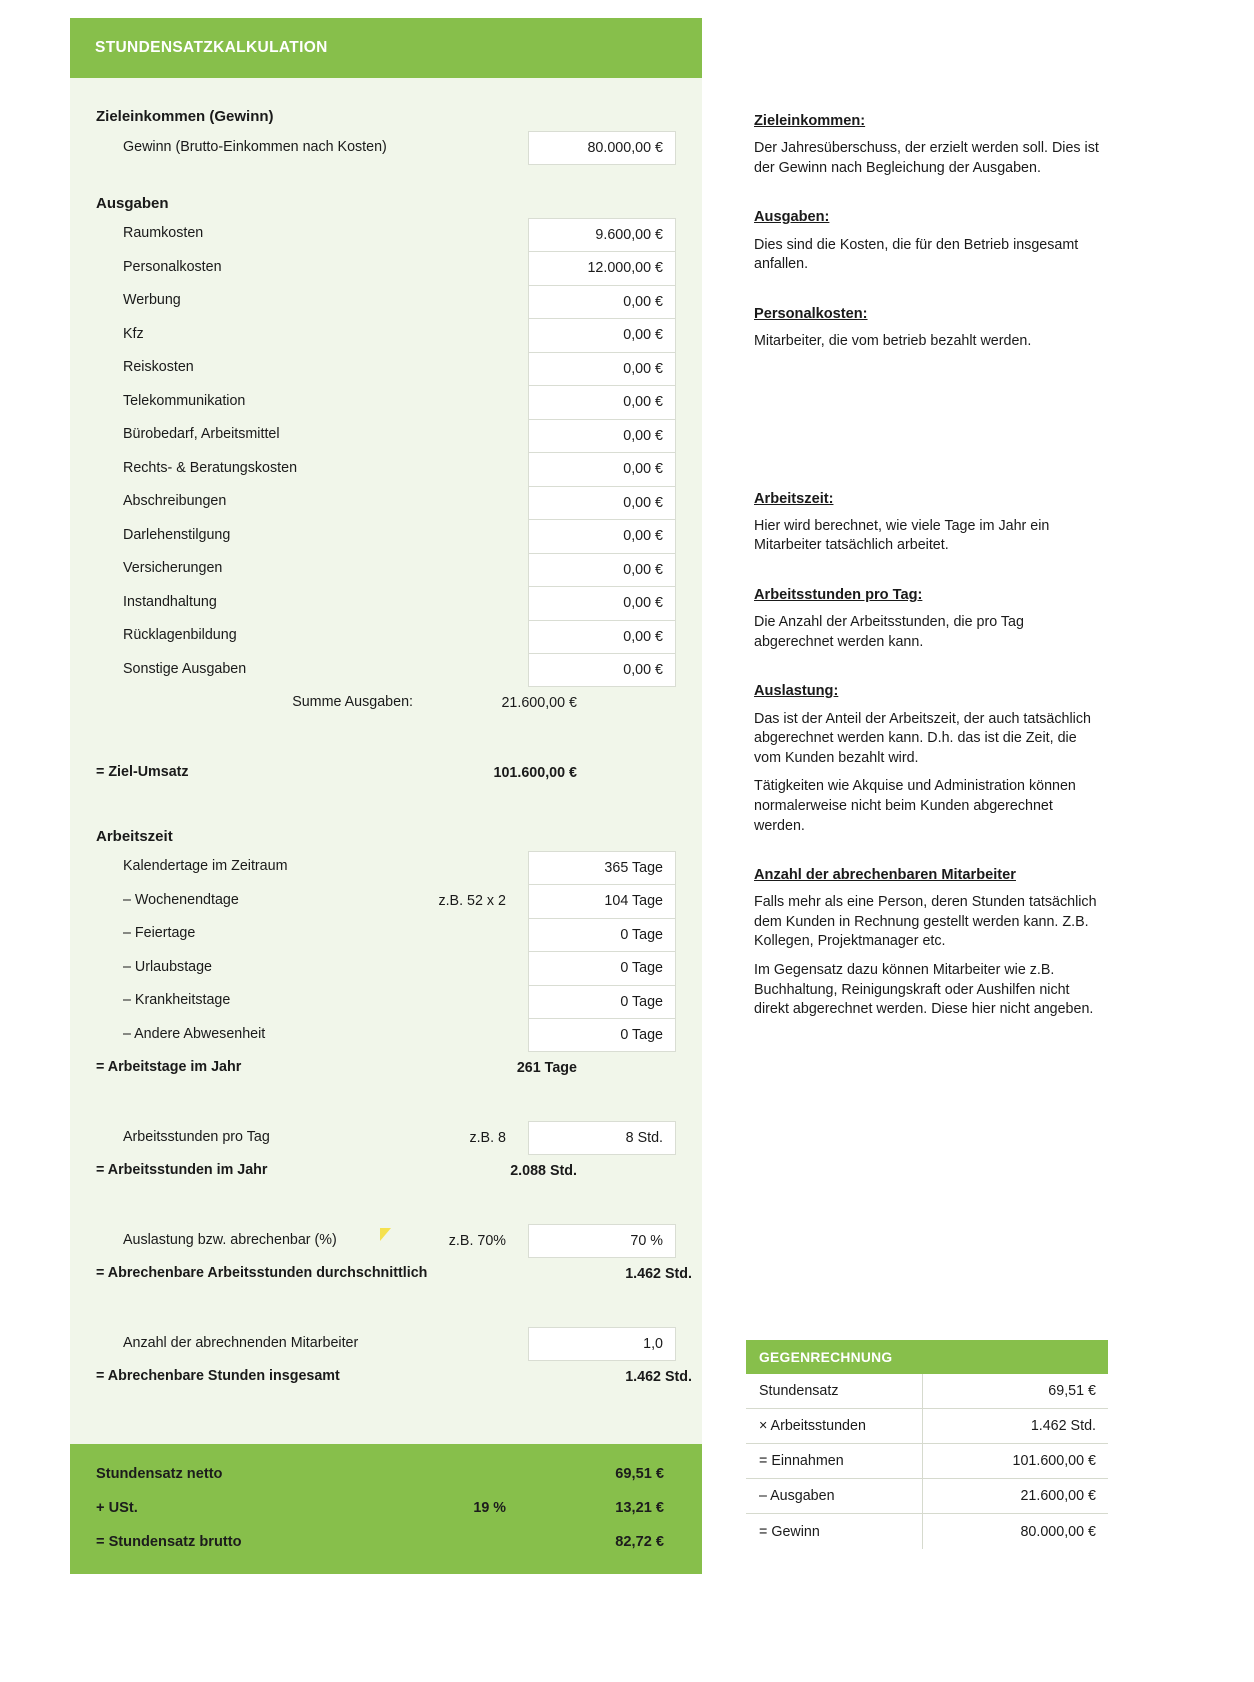  I want to click on row-label-worktime: Kalendertage im Zeitraum, so click(205, 866).